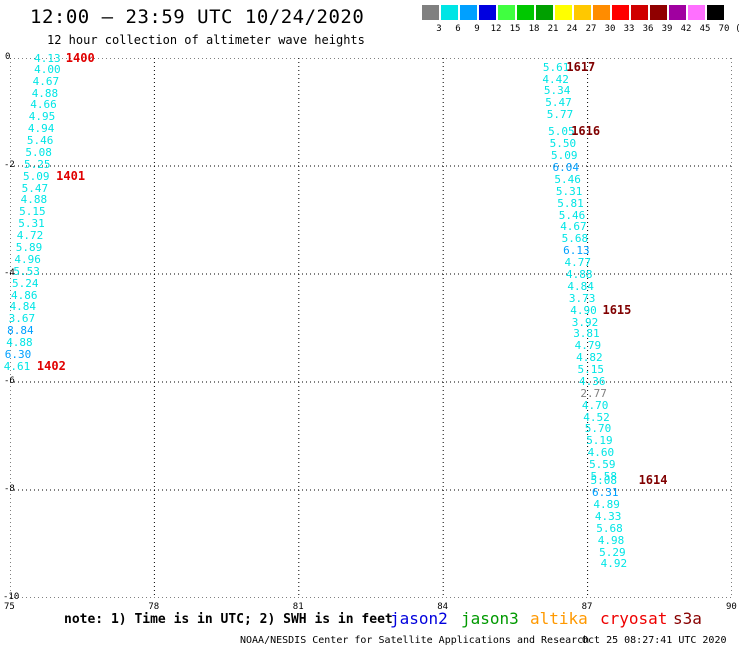 The image size is (740, 650). Describe the element at coordinates (591, 29) in the screenshot. I see `legend-bin-label: 27` at that location.